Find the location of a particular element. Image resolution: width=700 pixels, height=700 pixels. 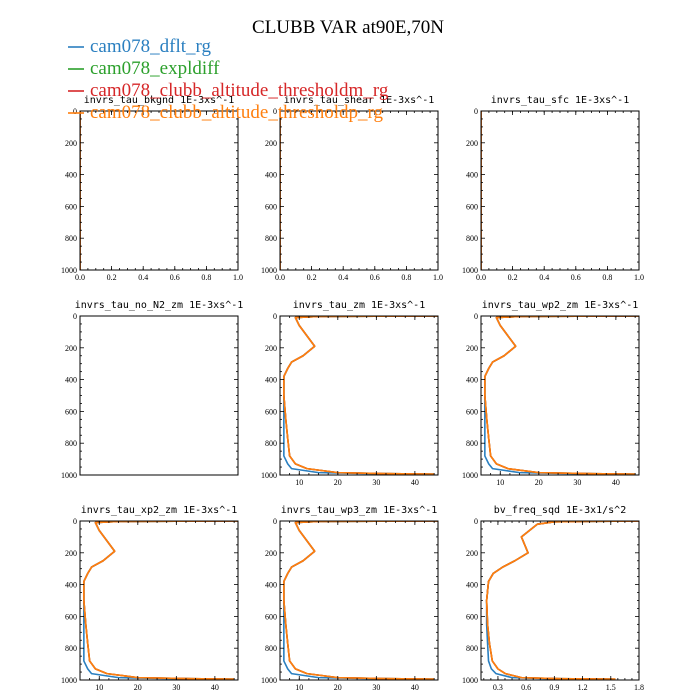

legend-label: cam078_clubb_altitude_thresholdm_rg is located at coordinates (239, 90).